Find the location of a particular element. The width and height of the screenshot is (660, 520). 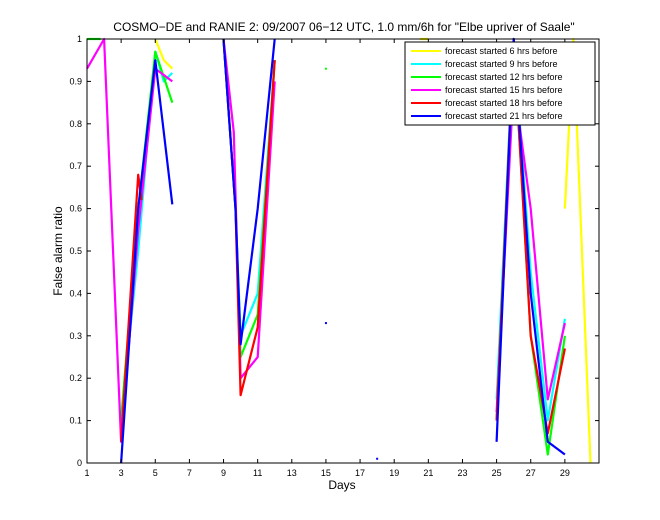

x-tick-label: 23 is located at coordinates (462, 473).